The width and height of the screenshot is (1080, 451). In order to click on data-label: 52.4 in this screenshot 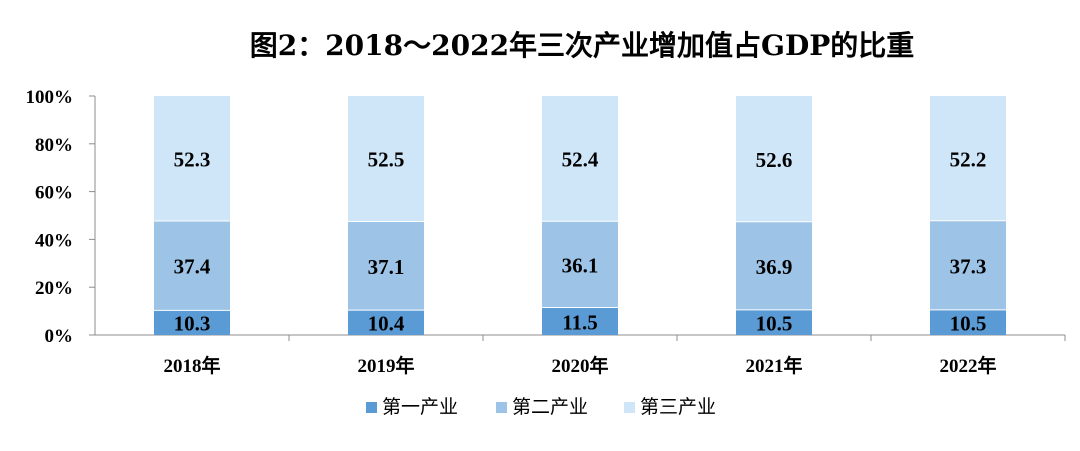, I will do `click(580, 160)`.